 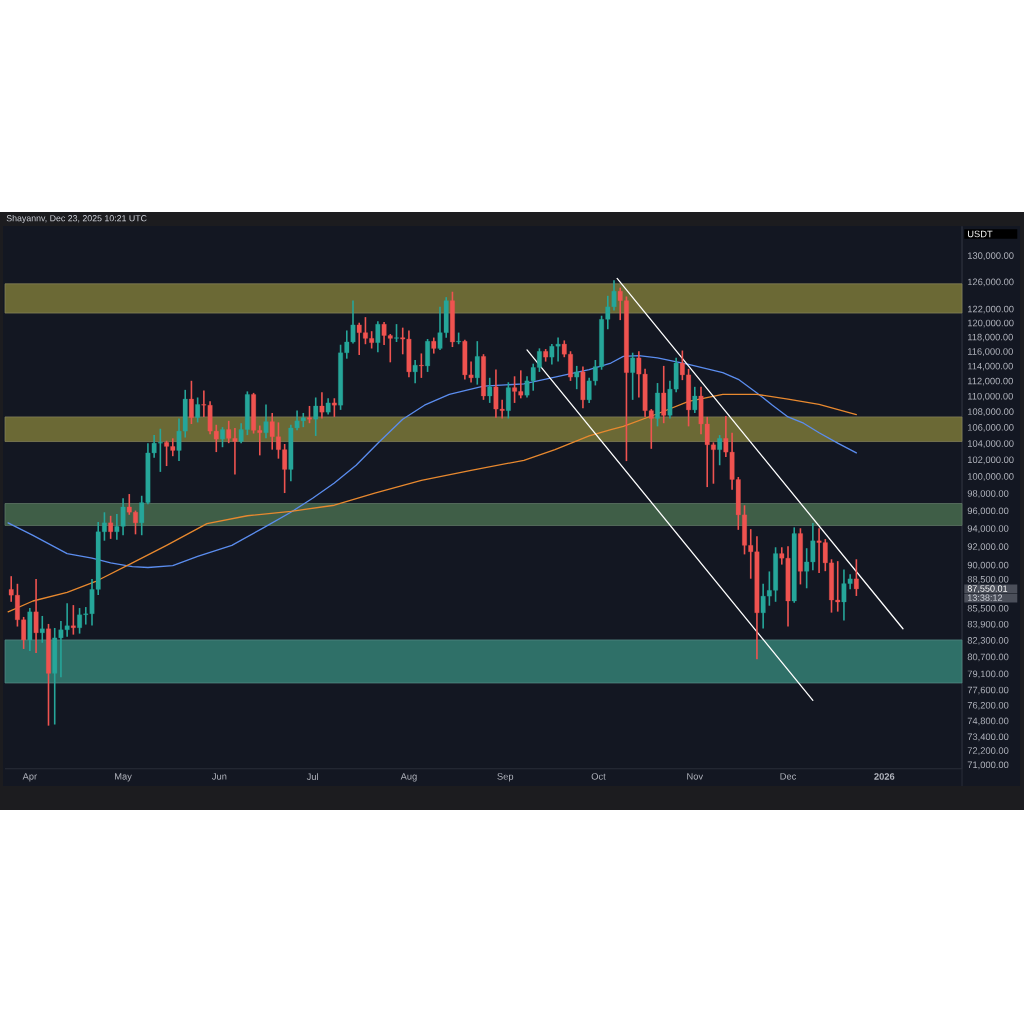 I want to click on y-tick-label: 118,000.00, so click(x=990, y=337).